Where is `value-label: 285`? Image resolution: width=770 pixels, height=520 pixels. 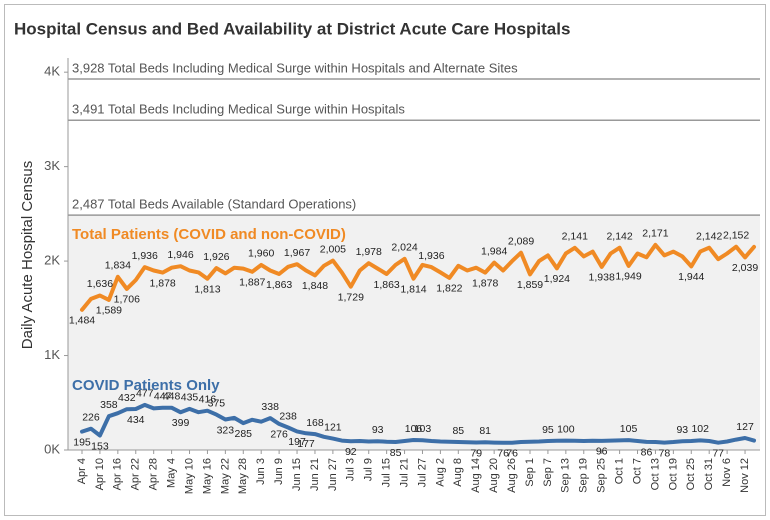
value-label: 285 is located at coordinates (244, 434).